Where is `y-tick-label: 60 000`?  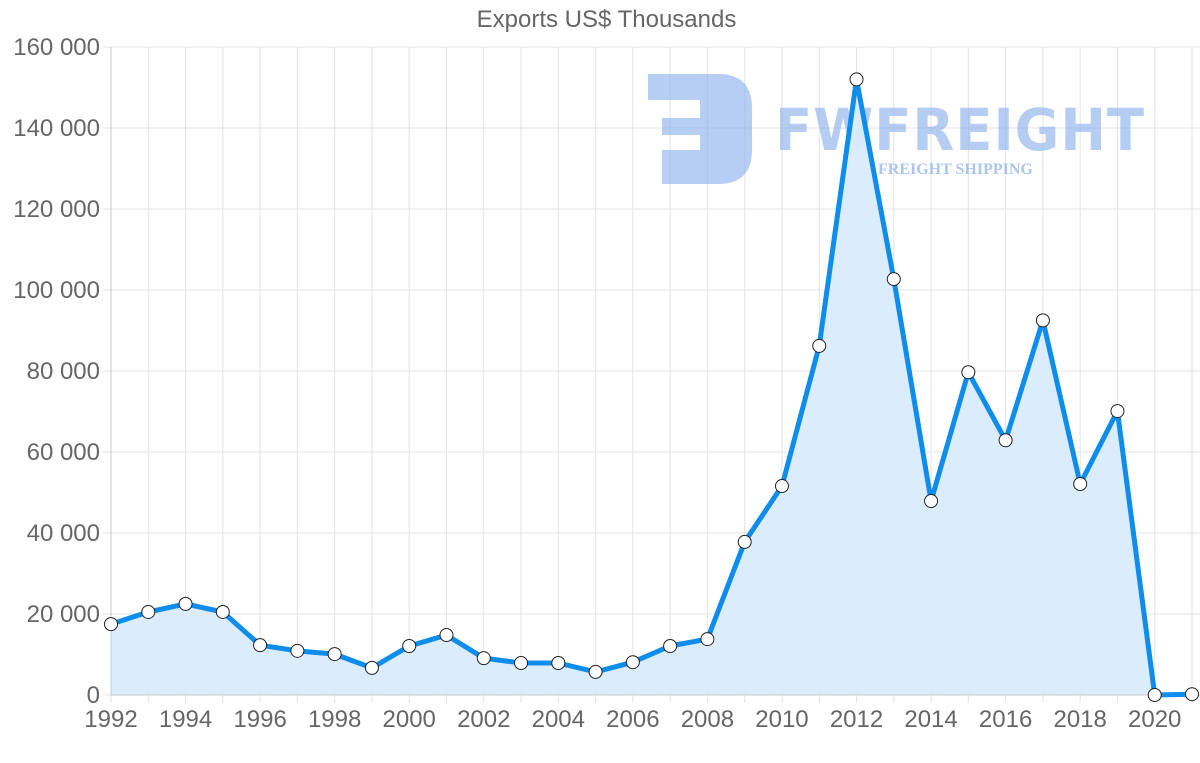
y-tick-label: 60 000 is located at coordinates (63, 452).